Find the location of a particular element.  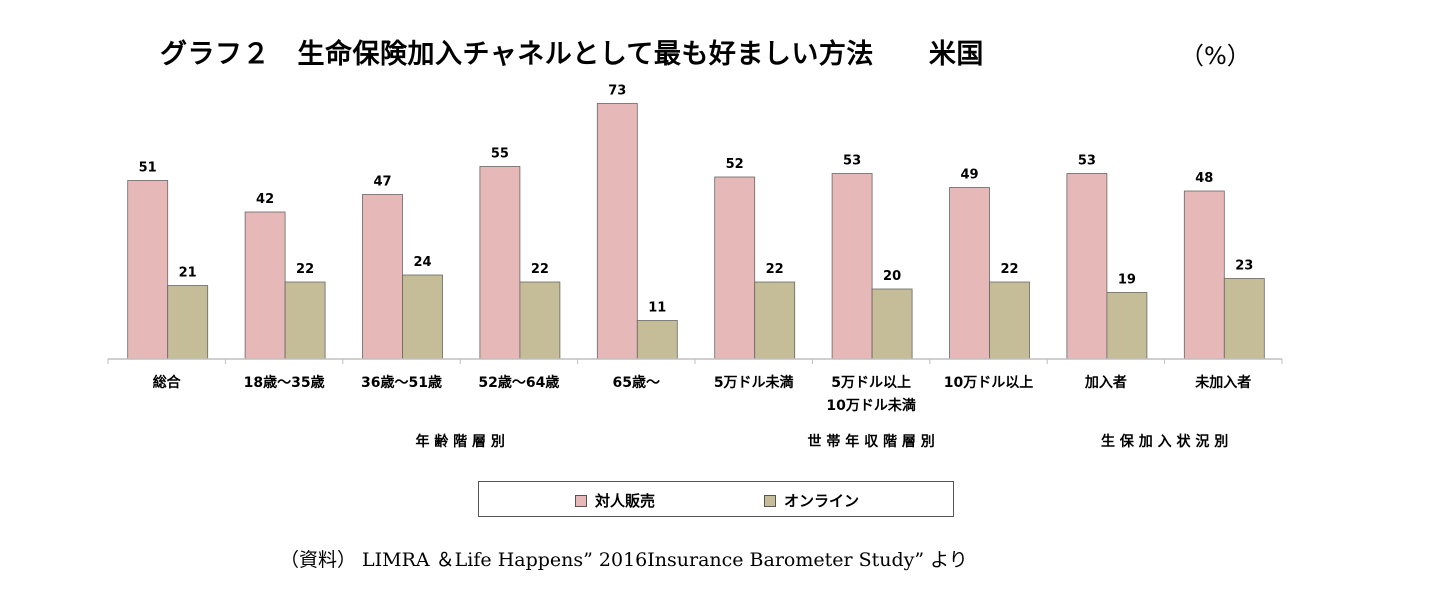

data-label-series2-8: 19 is located at coordinates (1127, 280).